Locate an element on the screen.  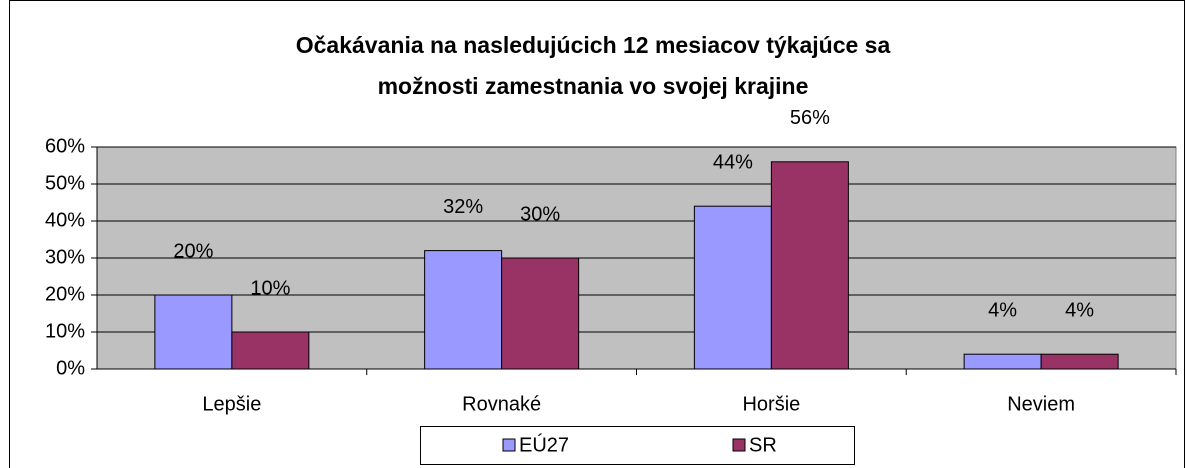
legend is located at coordinates (637, 445).